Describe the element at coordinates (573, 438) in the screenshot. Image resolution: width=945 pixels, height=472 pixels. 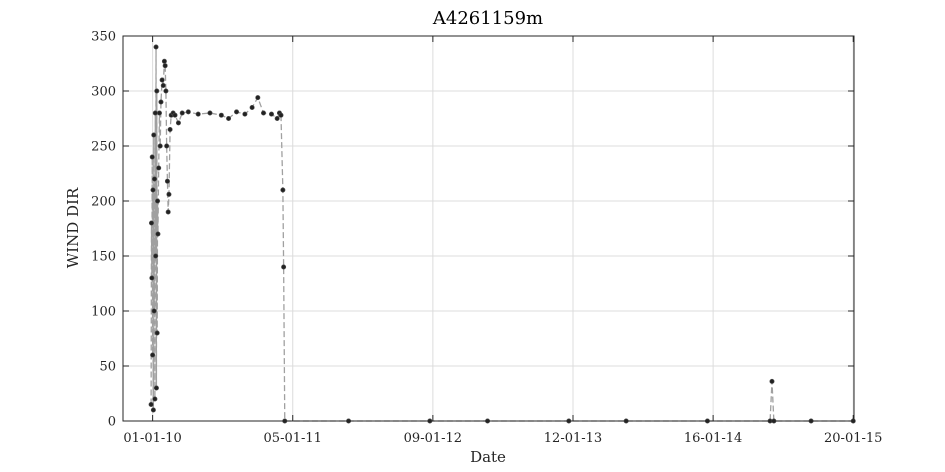
I see `x-tick-label: 12-01-13` at that location.